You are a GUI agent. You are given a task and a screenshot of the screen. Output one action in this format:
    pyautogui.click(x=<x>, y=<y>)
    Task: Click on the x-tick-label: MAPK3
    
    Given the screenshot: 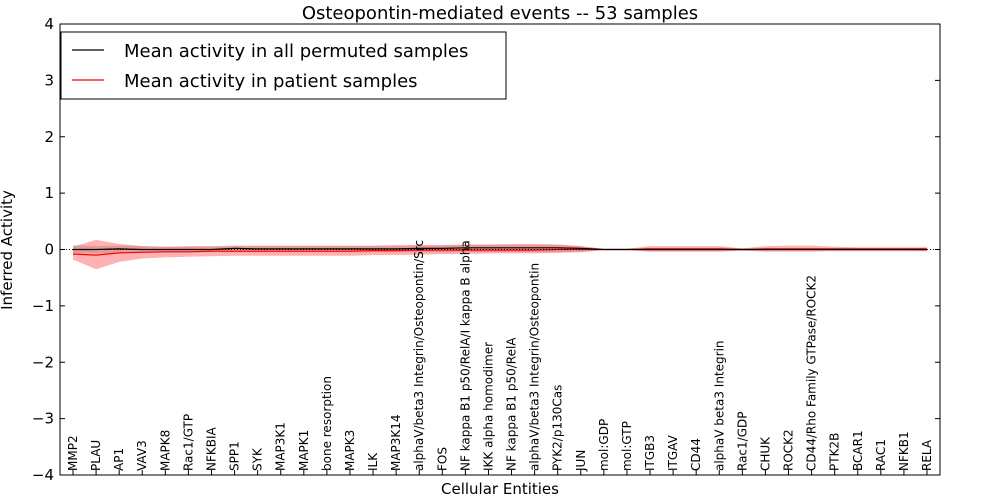 What is the action you would take?
    pyautogui.click(x=350, y=450)
    